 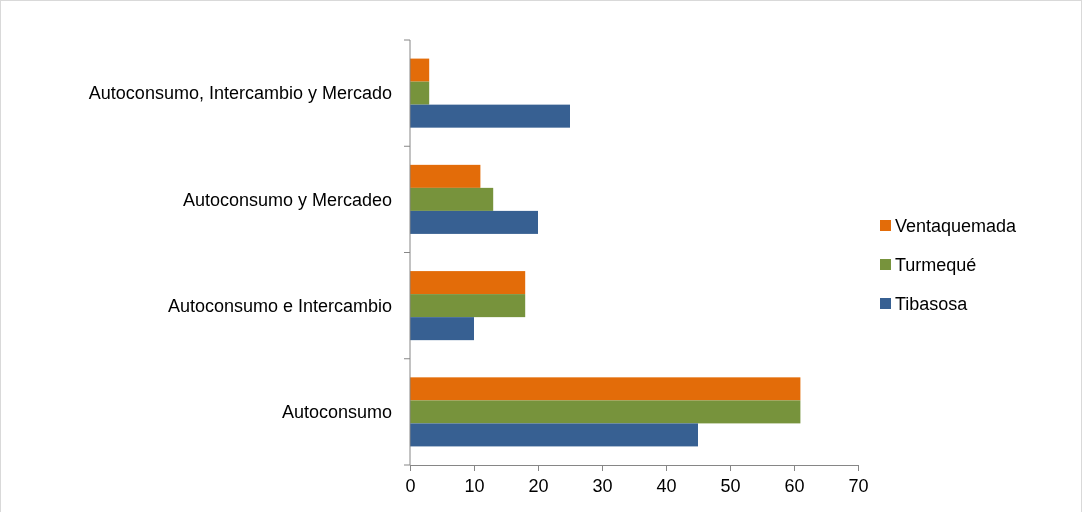 I want to click on x-tick-label: 20, so click(x=538, y=486).